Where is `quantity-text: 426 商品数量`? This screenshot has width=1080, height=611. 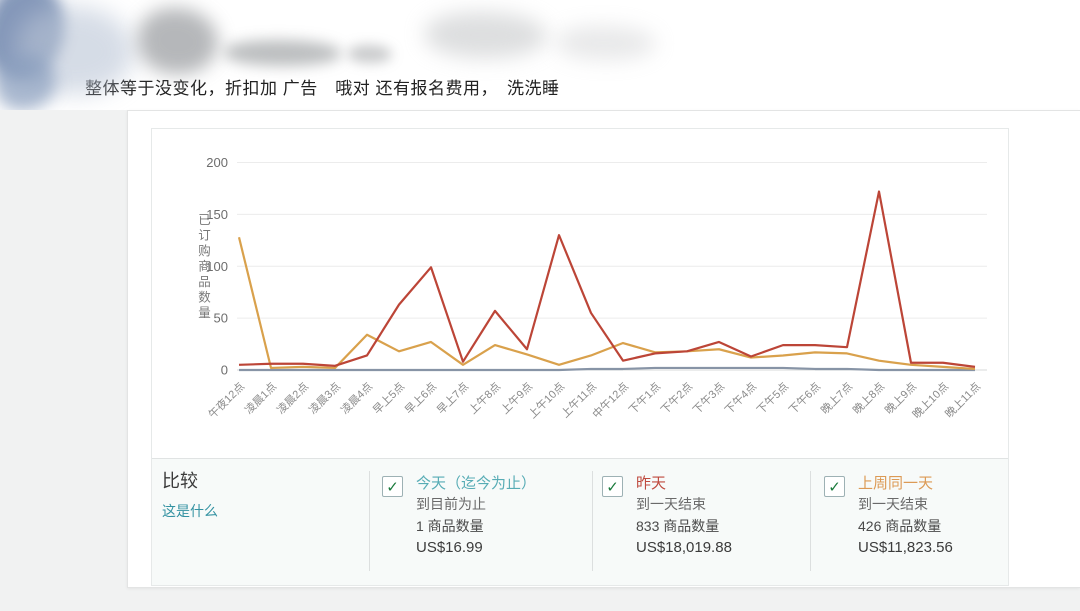 quantity-text: 426 商品数量 is located at coordinates (900, 525).